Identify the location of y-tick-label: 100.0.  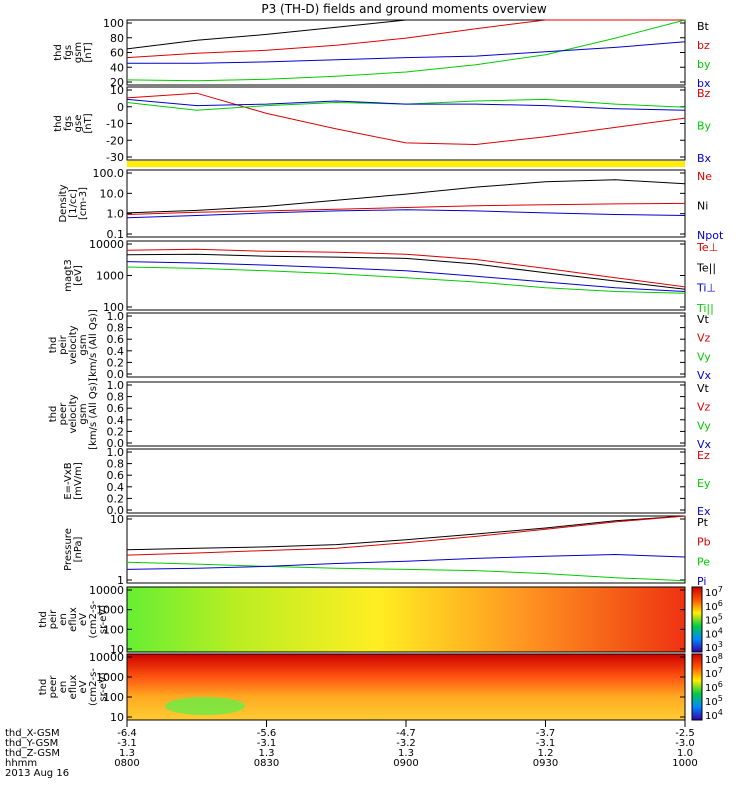
(109, 173).